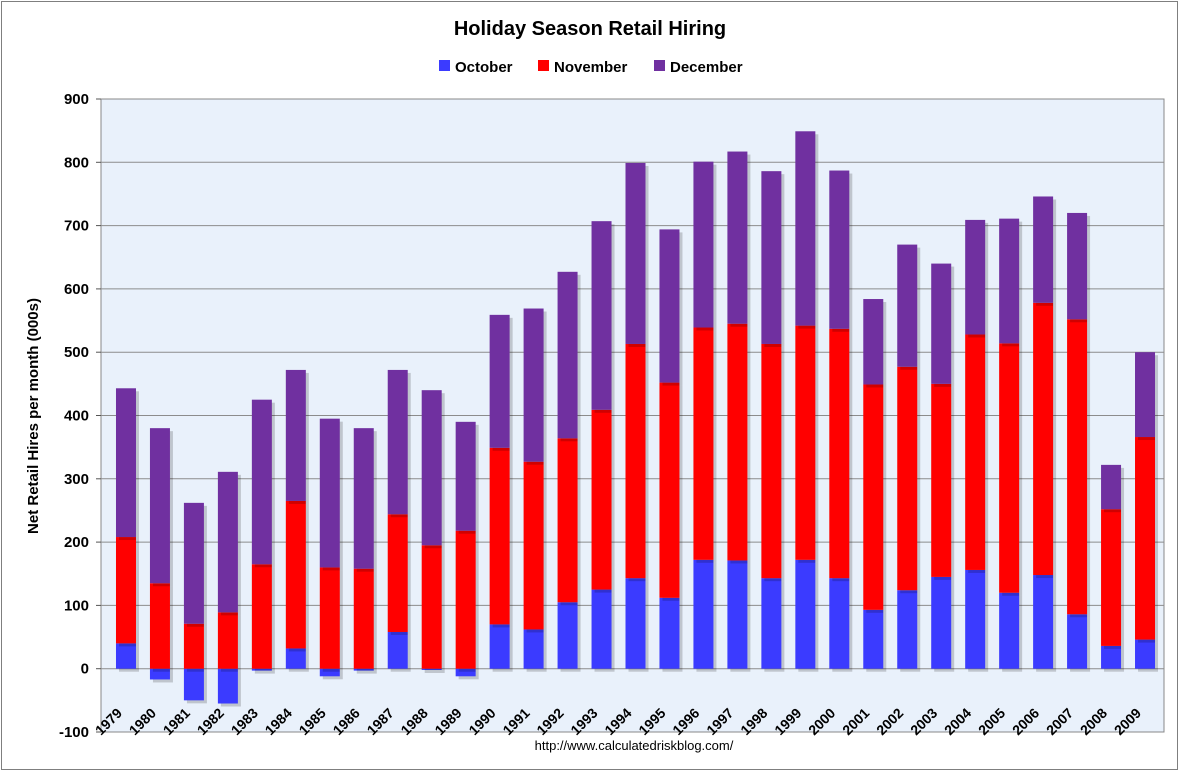 The image size is (1179, 771). Describe the element at coordinates (499, 381) in the screenshot. I see `bar-december-1990` at that location.